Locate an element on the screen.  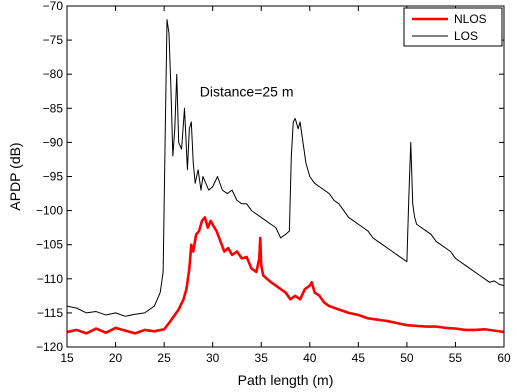
x-tick-label: 15 is located at coordinates (67, 358).